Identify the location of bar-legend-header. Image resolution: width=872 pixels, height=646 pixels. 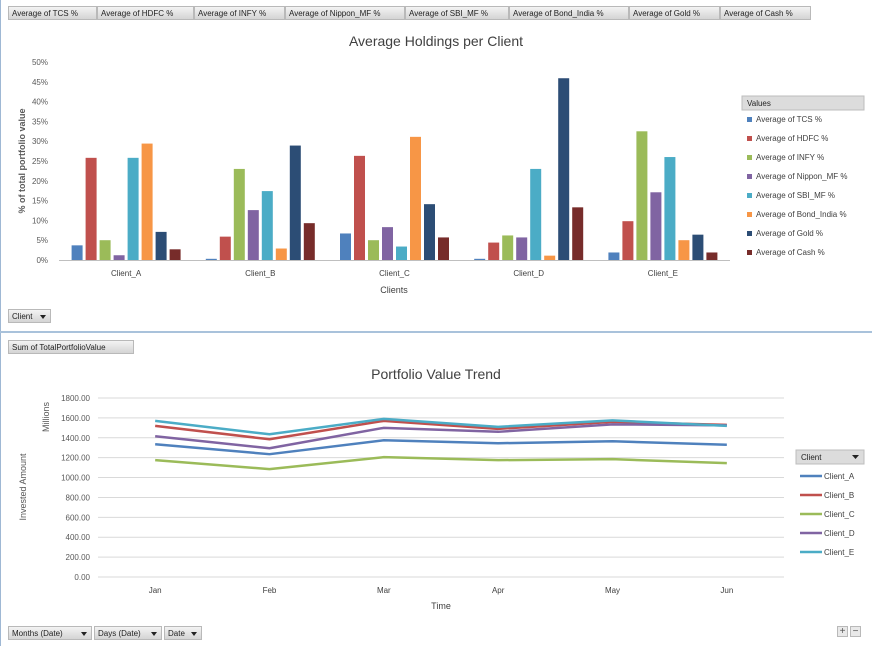
(803, 103).